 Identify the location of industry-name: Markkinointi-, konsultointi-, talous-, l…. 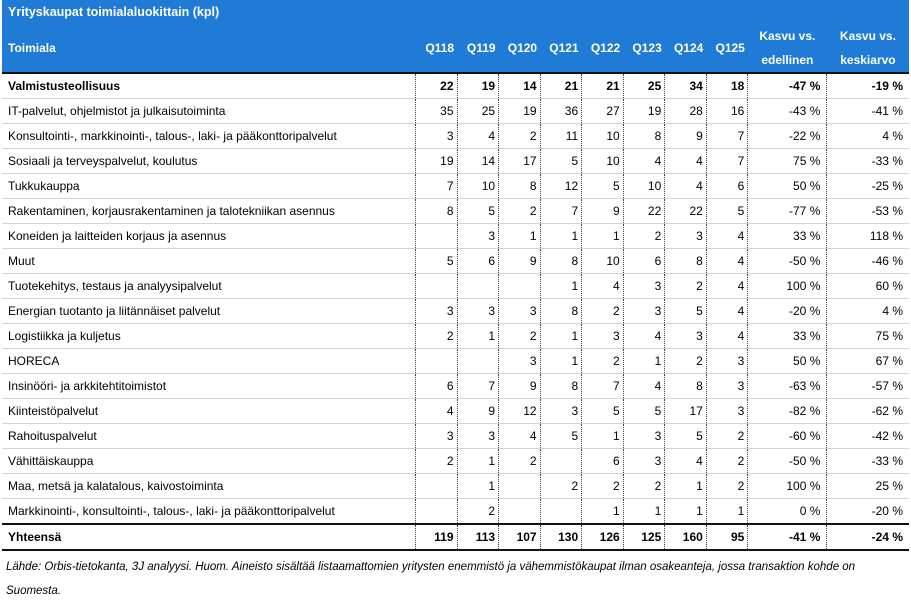
(209, 511).